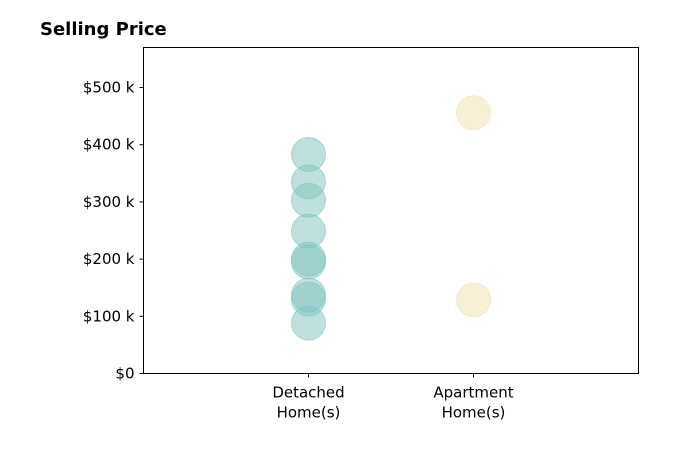  I want to click on y-tick-label: $300 k, so click(109, 202).